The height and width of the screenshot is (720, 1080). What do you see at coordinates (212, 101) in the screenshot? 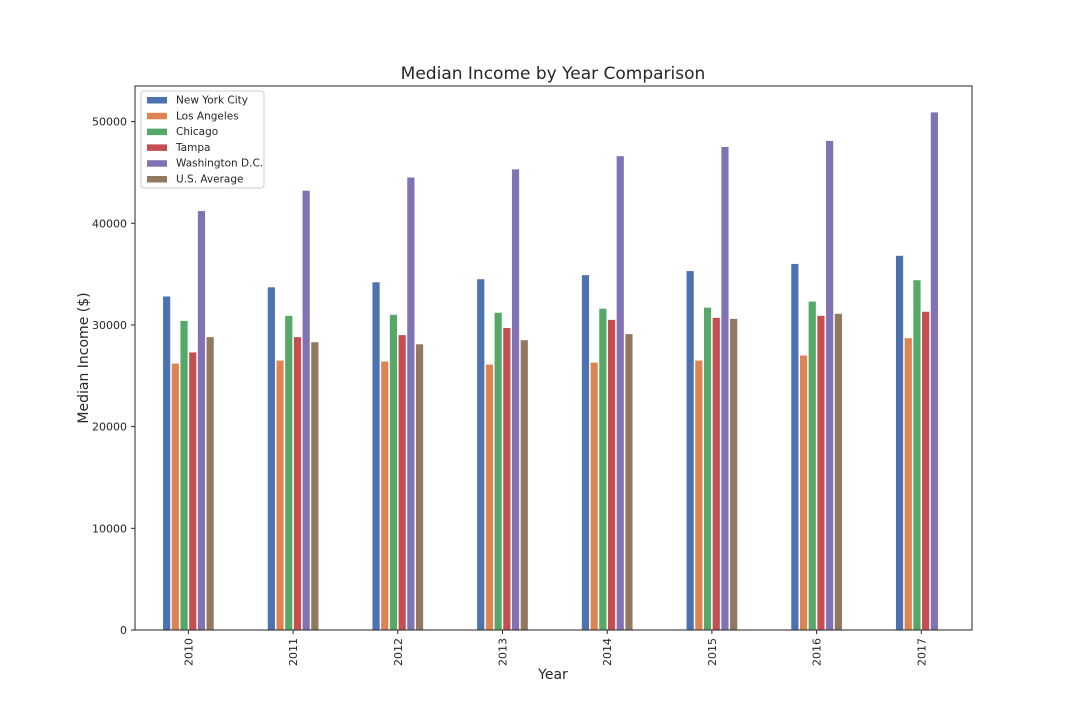
I see `legend-label: New York City` at bounding box center [212, 101].